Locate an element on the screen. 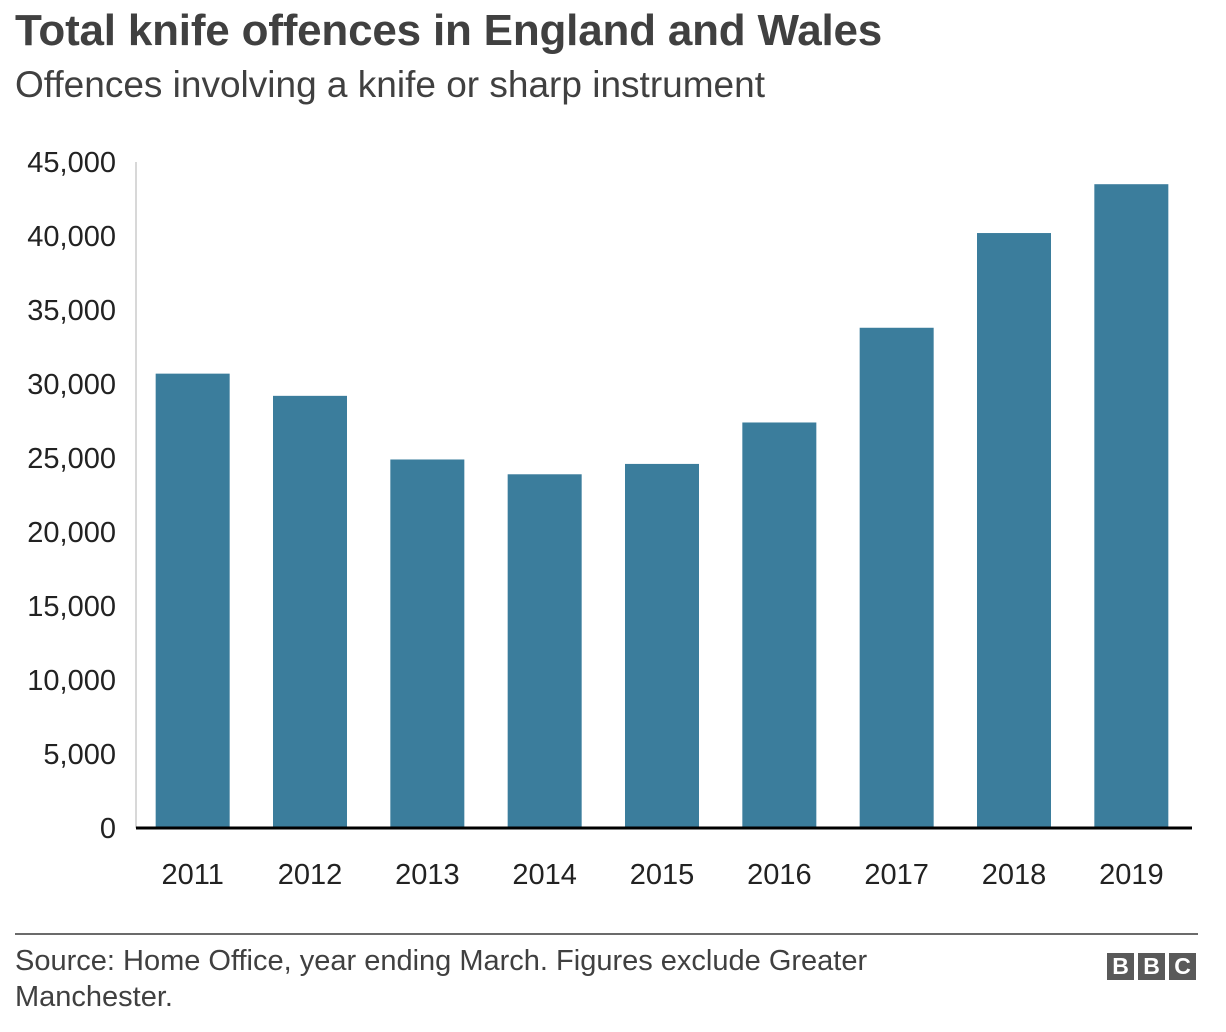  bar-2014 is located at coordinates (544, 651).